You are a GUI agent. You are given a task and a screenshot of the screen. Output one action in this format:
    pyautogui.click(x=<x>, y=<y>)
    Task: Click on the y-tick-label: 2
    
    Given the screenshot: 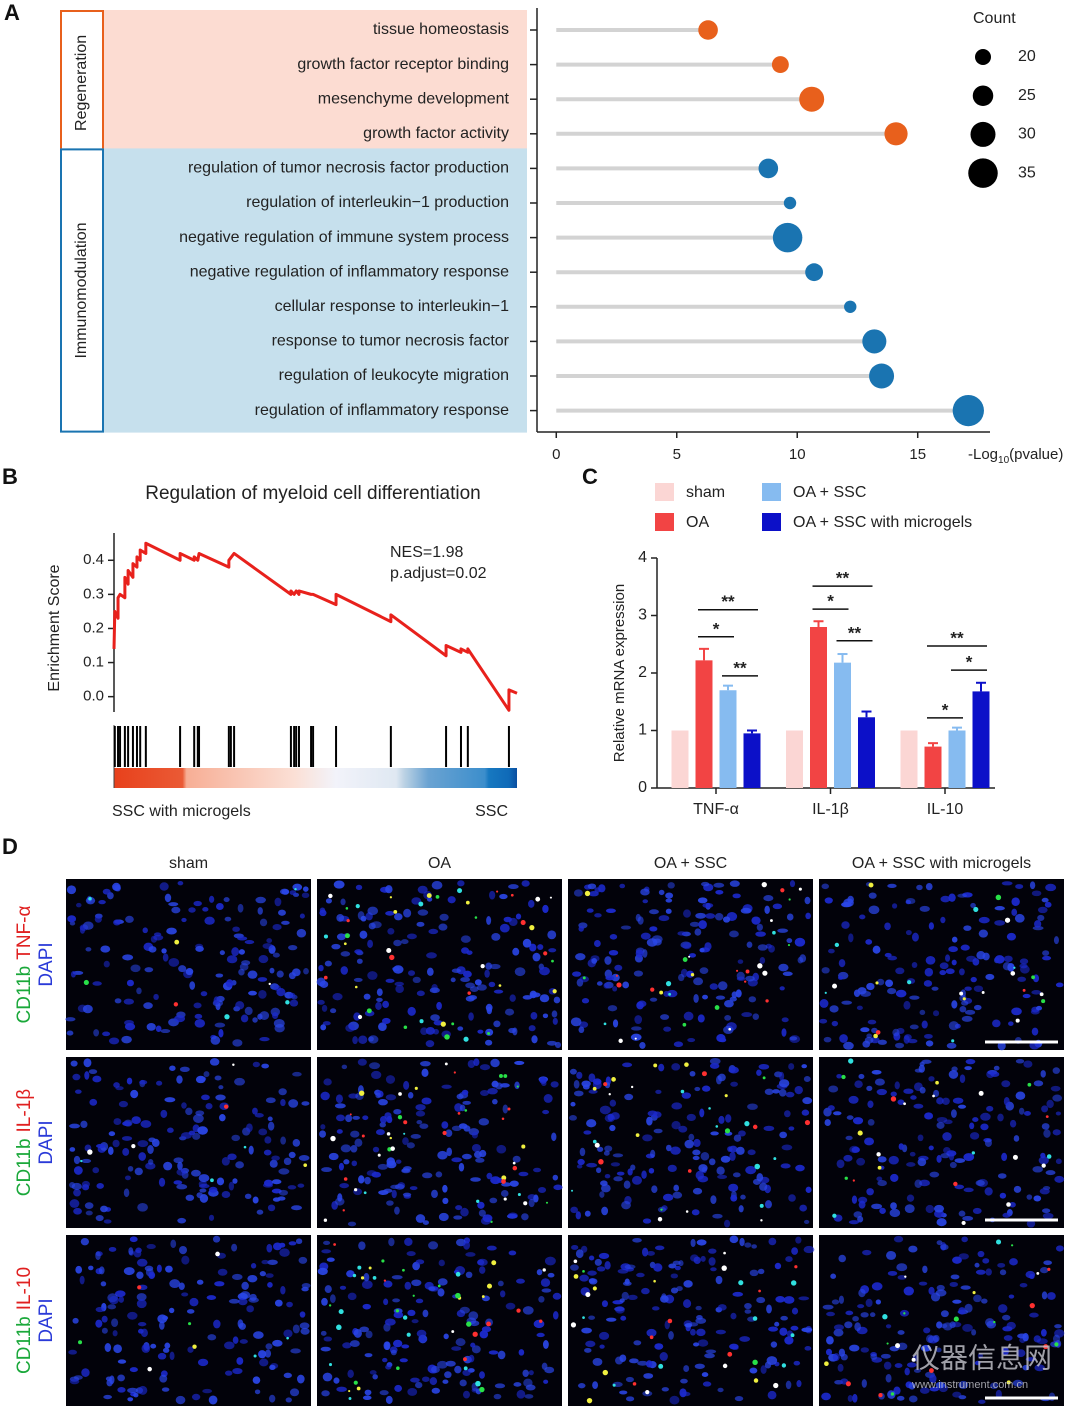 What is the action you would take?
    pyautogui.click(x=642, y=672)
    